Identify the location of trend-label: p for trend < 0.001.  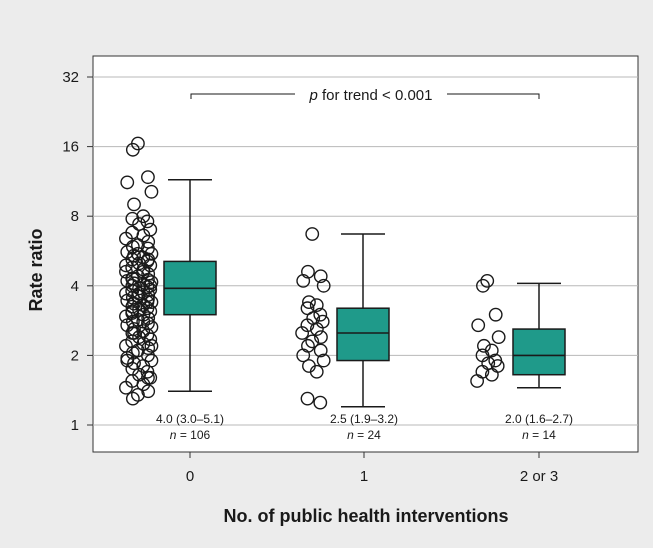
(370, 95).